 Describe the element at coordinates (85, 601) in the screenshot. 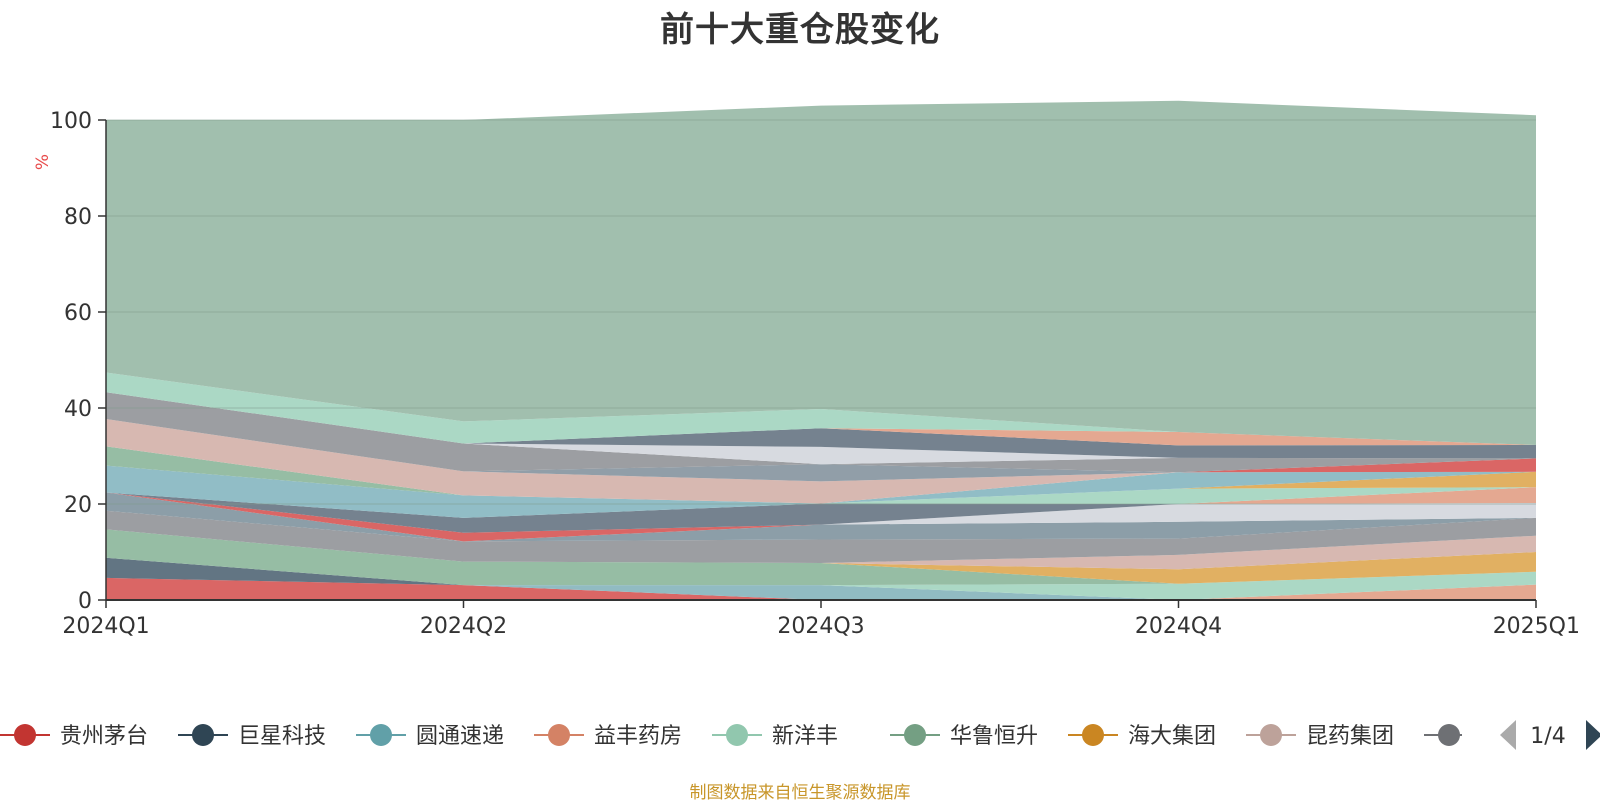

I see `y-tick-label: 0` at that location.